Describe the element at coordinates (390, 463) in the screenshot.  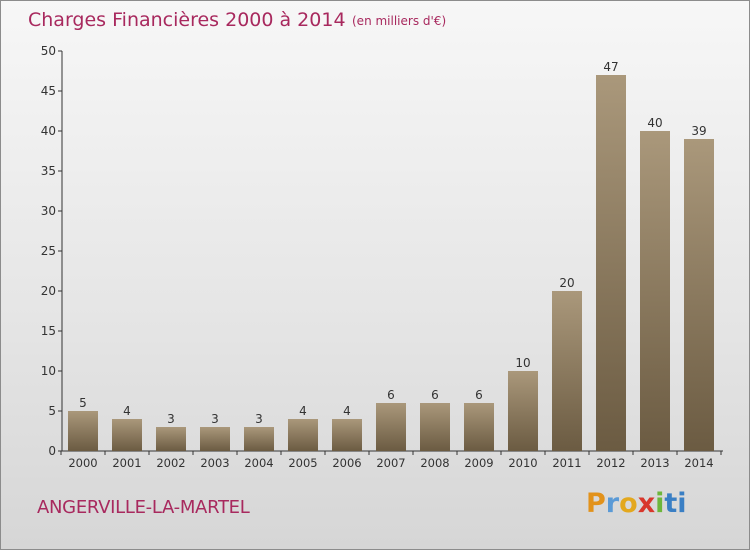
I see `x-tick-label: 2007` at that location.